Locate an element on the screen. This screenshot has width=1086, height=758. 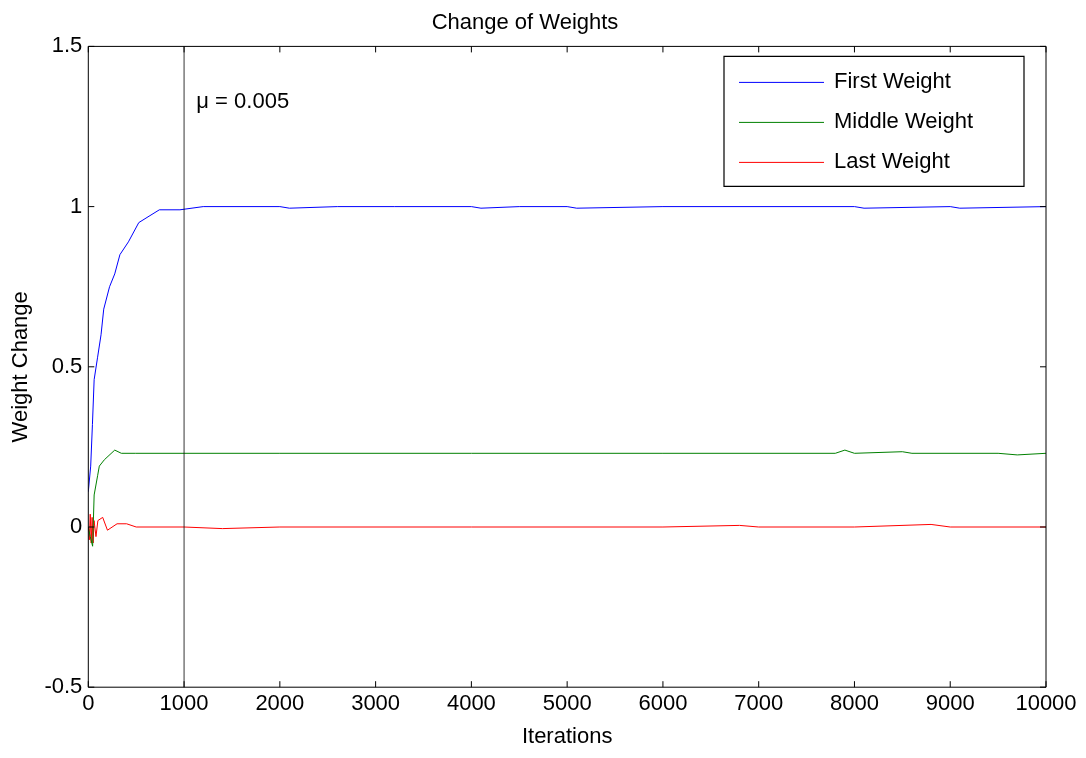
x-axis-title: Iterations is located at coordinates (567, 735).